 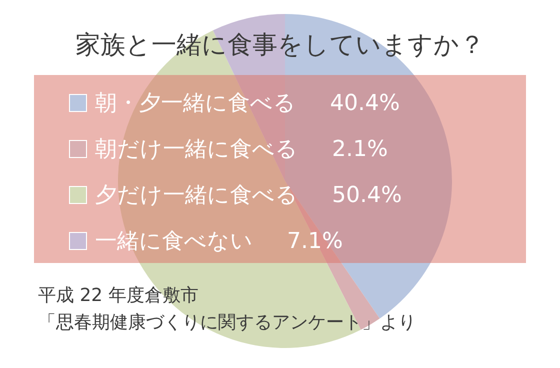 I want to click on text: 家族と一緒に食事をしていますか？, so click(x=280, y=45).